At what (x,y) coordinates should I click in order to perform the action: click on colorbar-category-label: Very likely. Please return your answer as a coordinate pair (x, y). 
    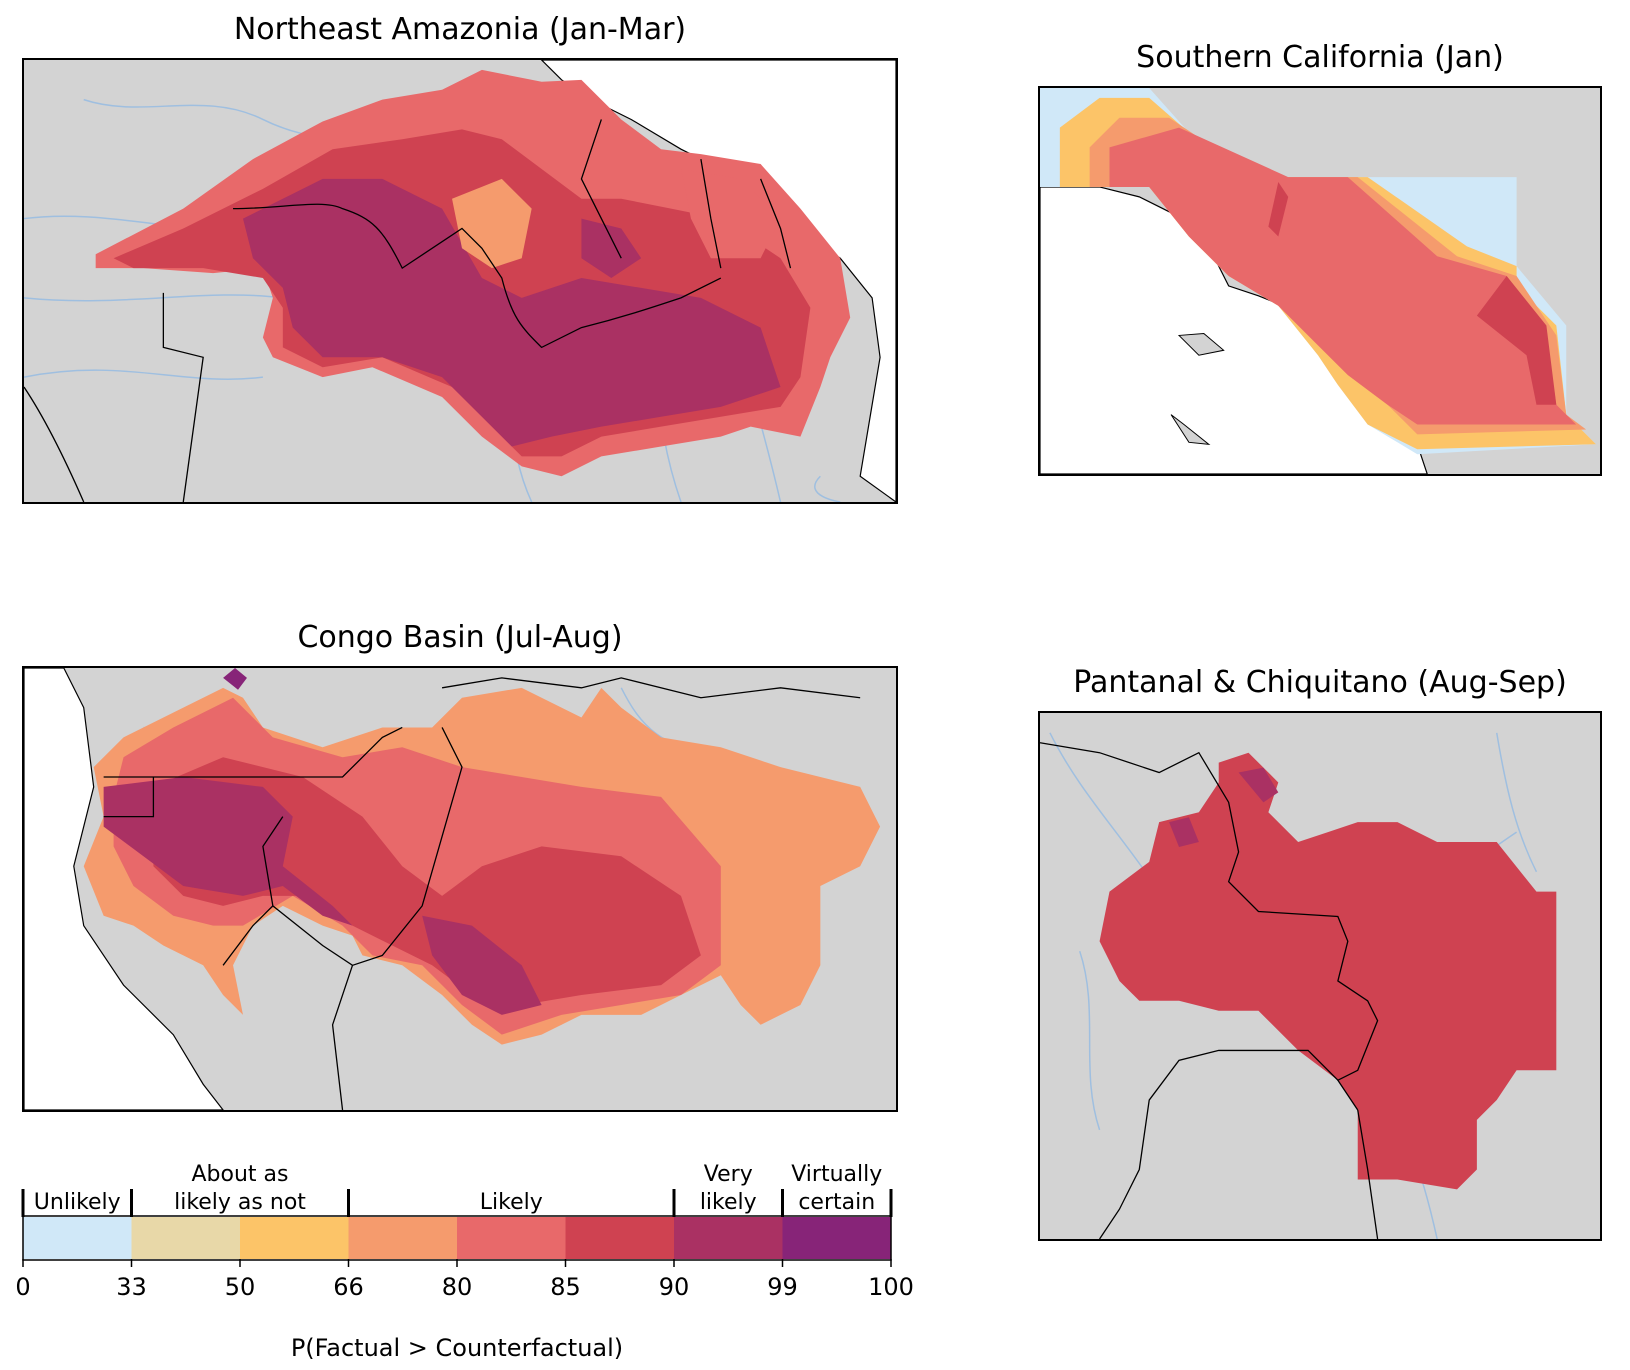
    Looking at the image, I should click on (728, 1188).